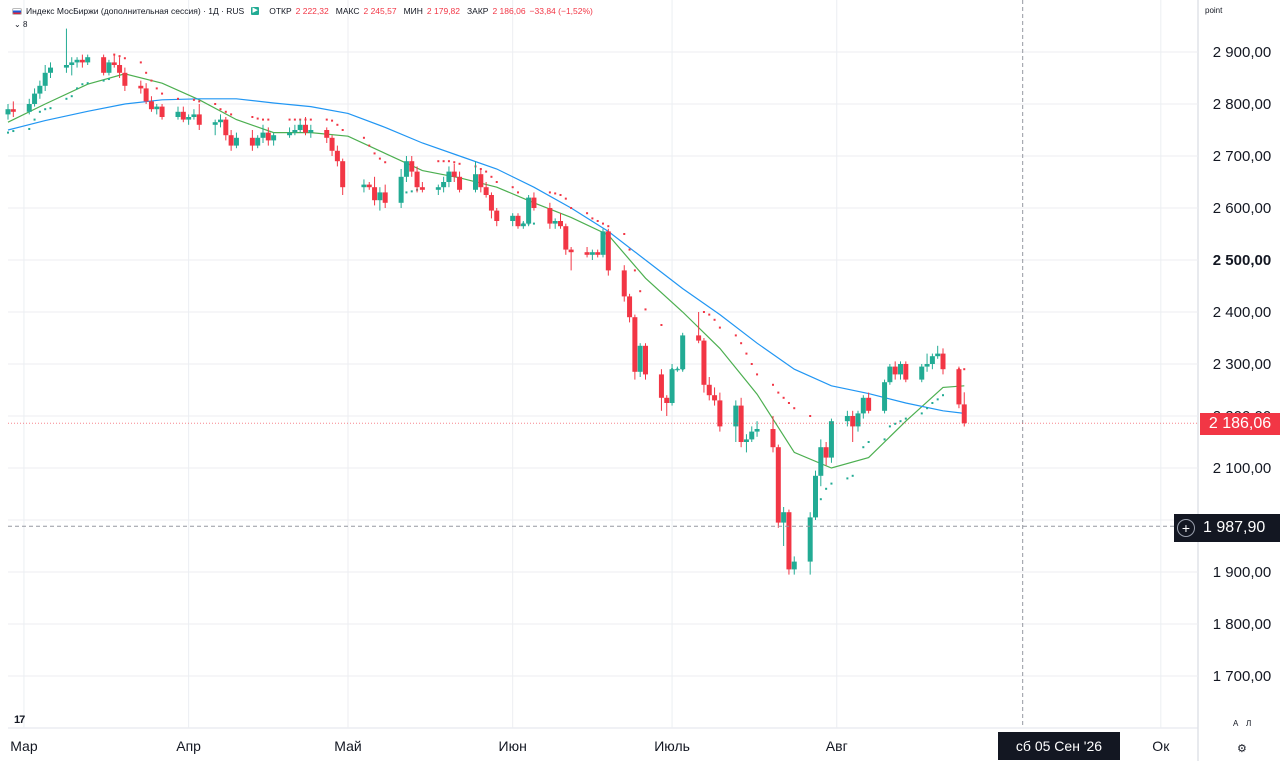 This screenshot has height=761, width=1280. Describe the element at coordinates (1242, 749) in the screenshot. I see `settings-gear-icon: ⚙` at that location.